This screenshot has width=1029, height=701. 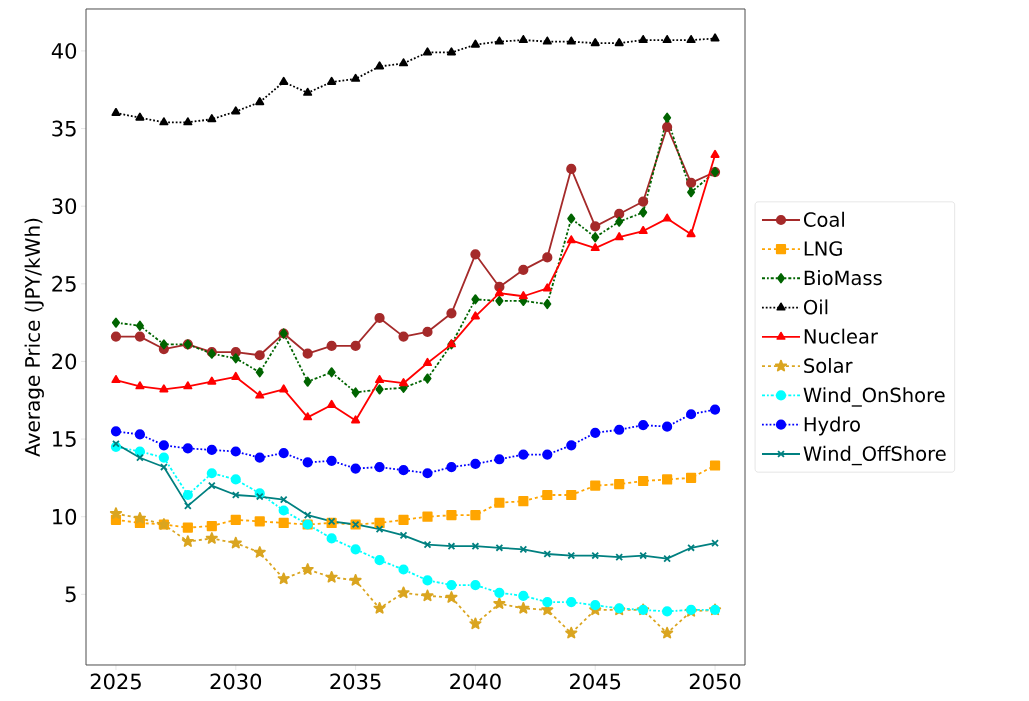 I want to click on legend-label: Wind_OnShore, so click(x=874, y=397).